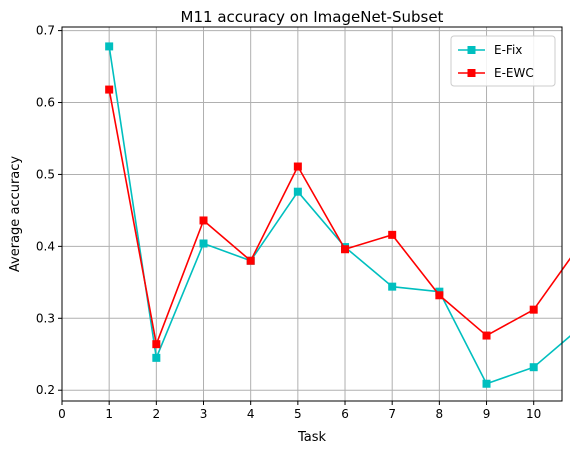 The height and width of the screenshot is (455, 570). I want to click on chart-title: M11 accuracy on ImageNet-Subset, so click(312, 17).